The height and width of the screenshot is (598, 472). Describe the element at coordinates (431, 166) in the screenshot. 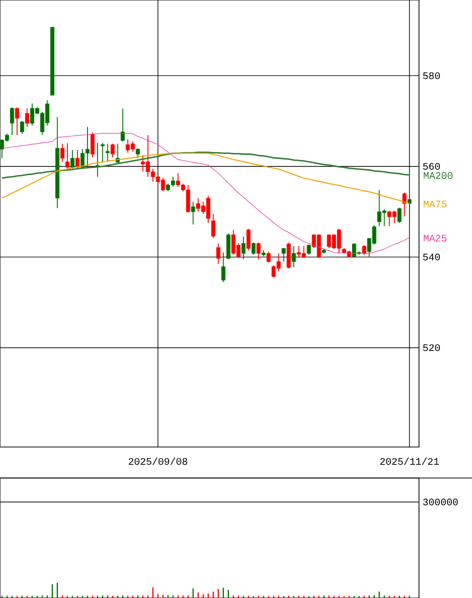

I see `y-tick-label: 560` at that location.